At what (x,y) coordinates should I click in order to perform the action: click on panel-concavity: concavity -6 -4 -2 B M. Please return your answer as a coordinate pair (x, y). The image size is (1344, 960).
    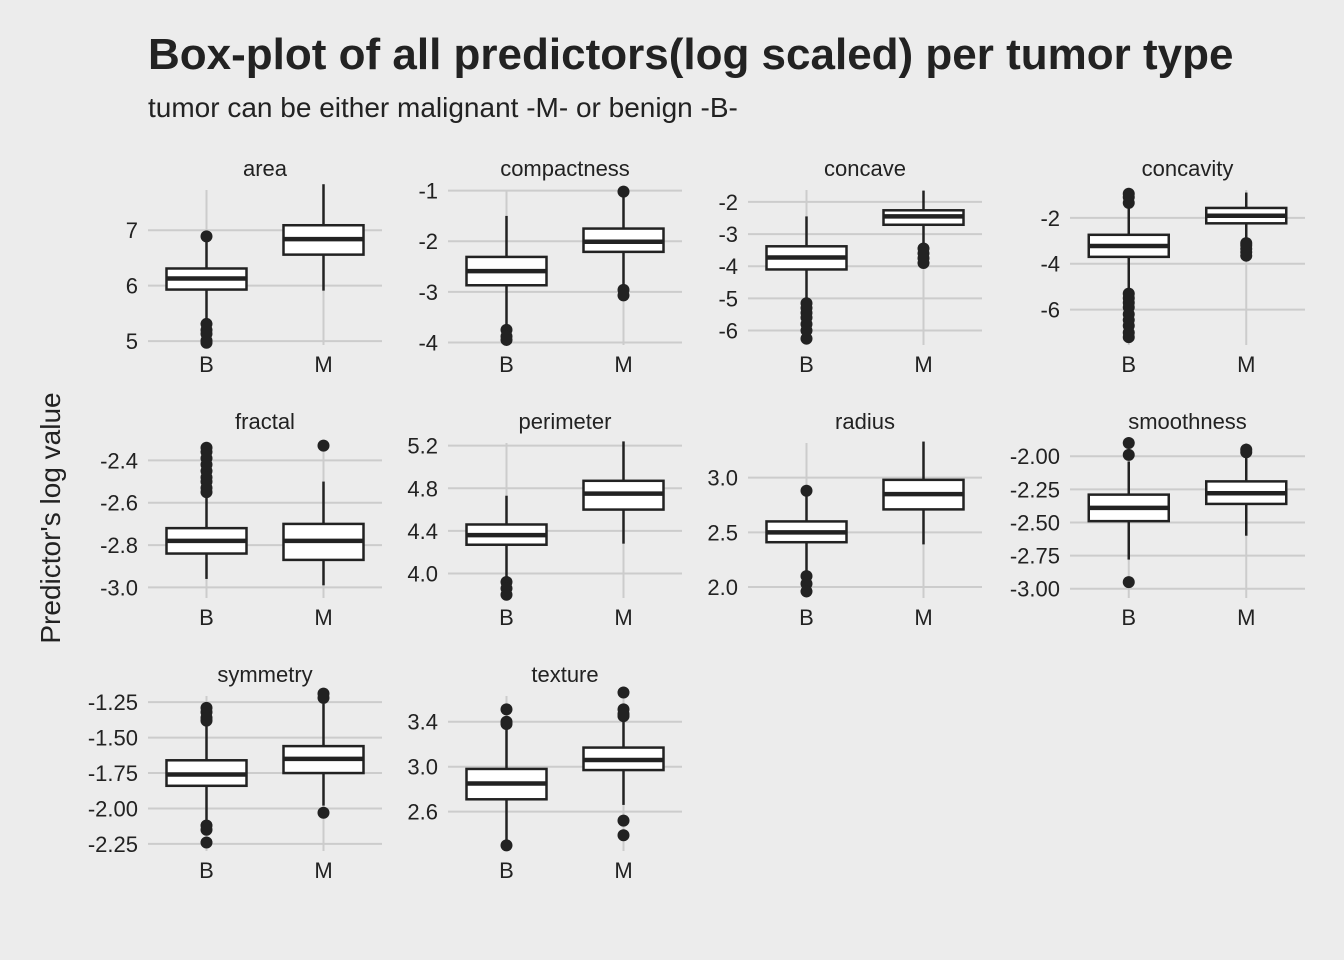
    Looking at the image, I should click on (1172, 266).